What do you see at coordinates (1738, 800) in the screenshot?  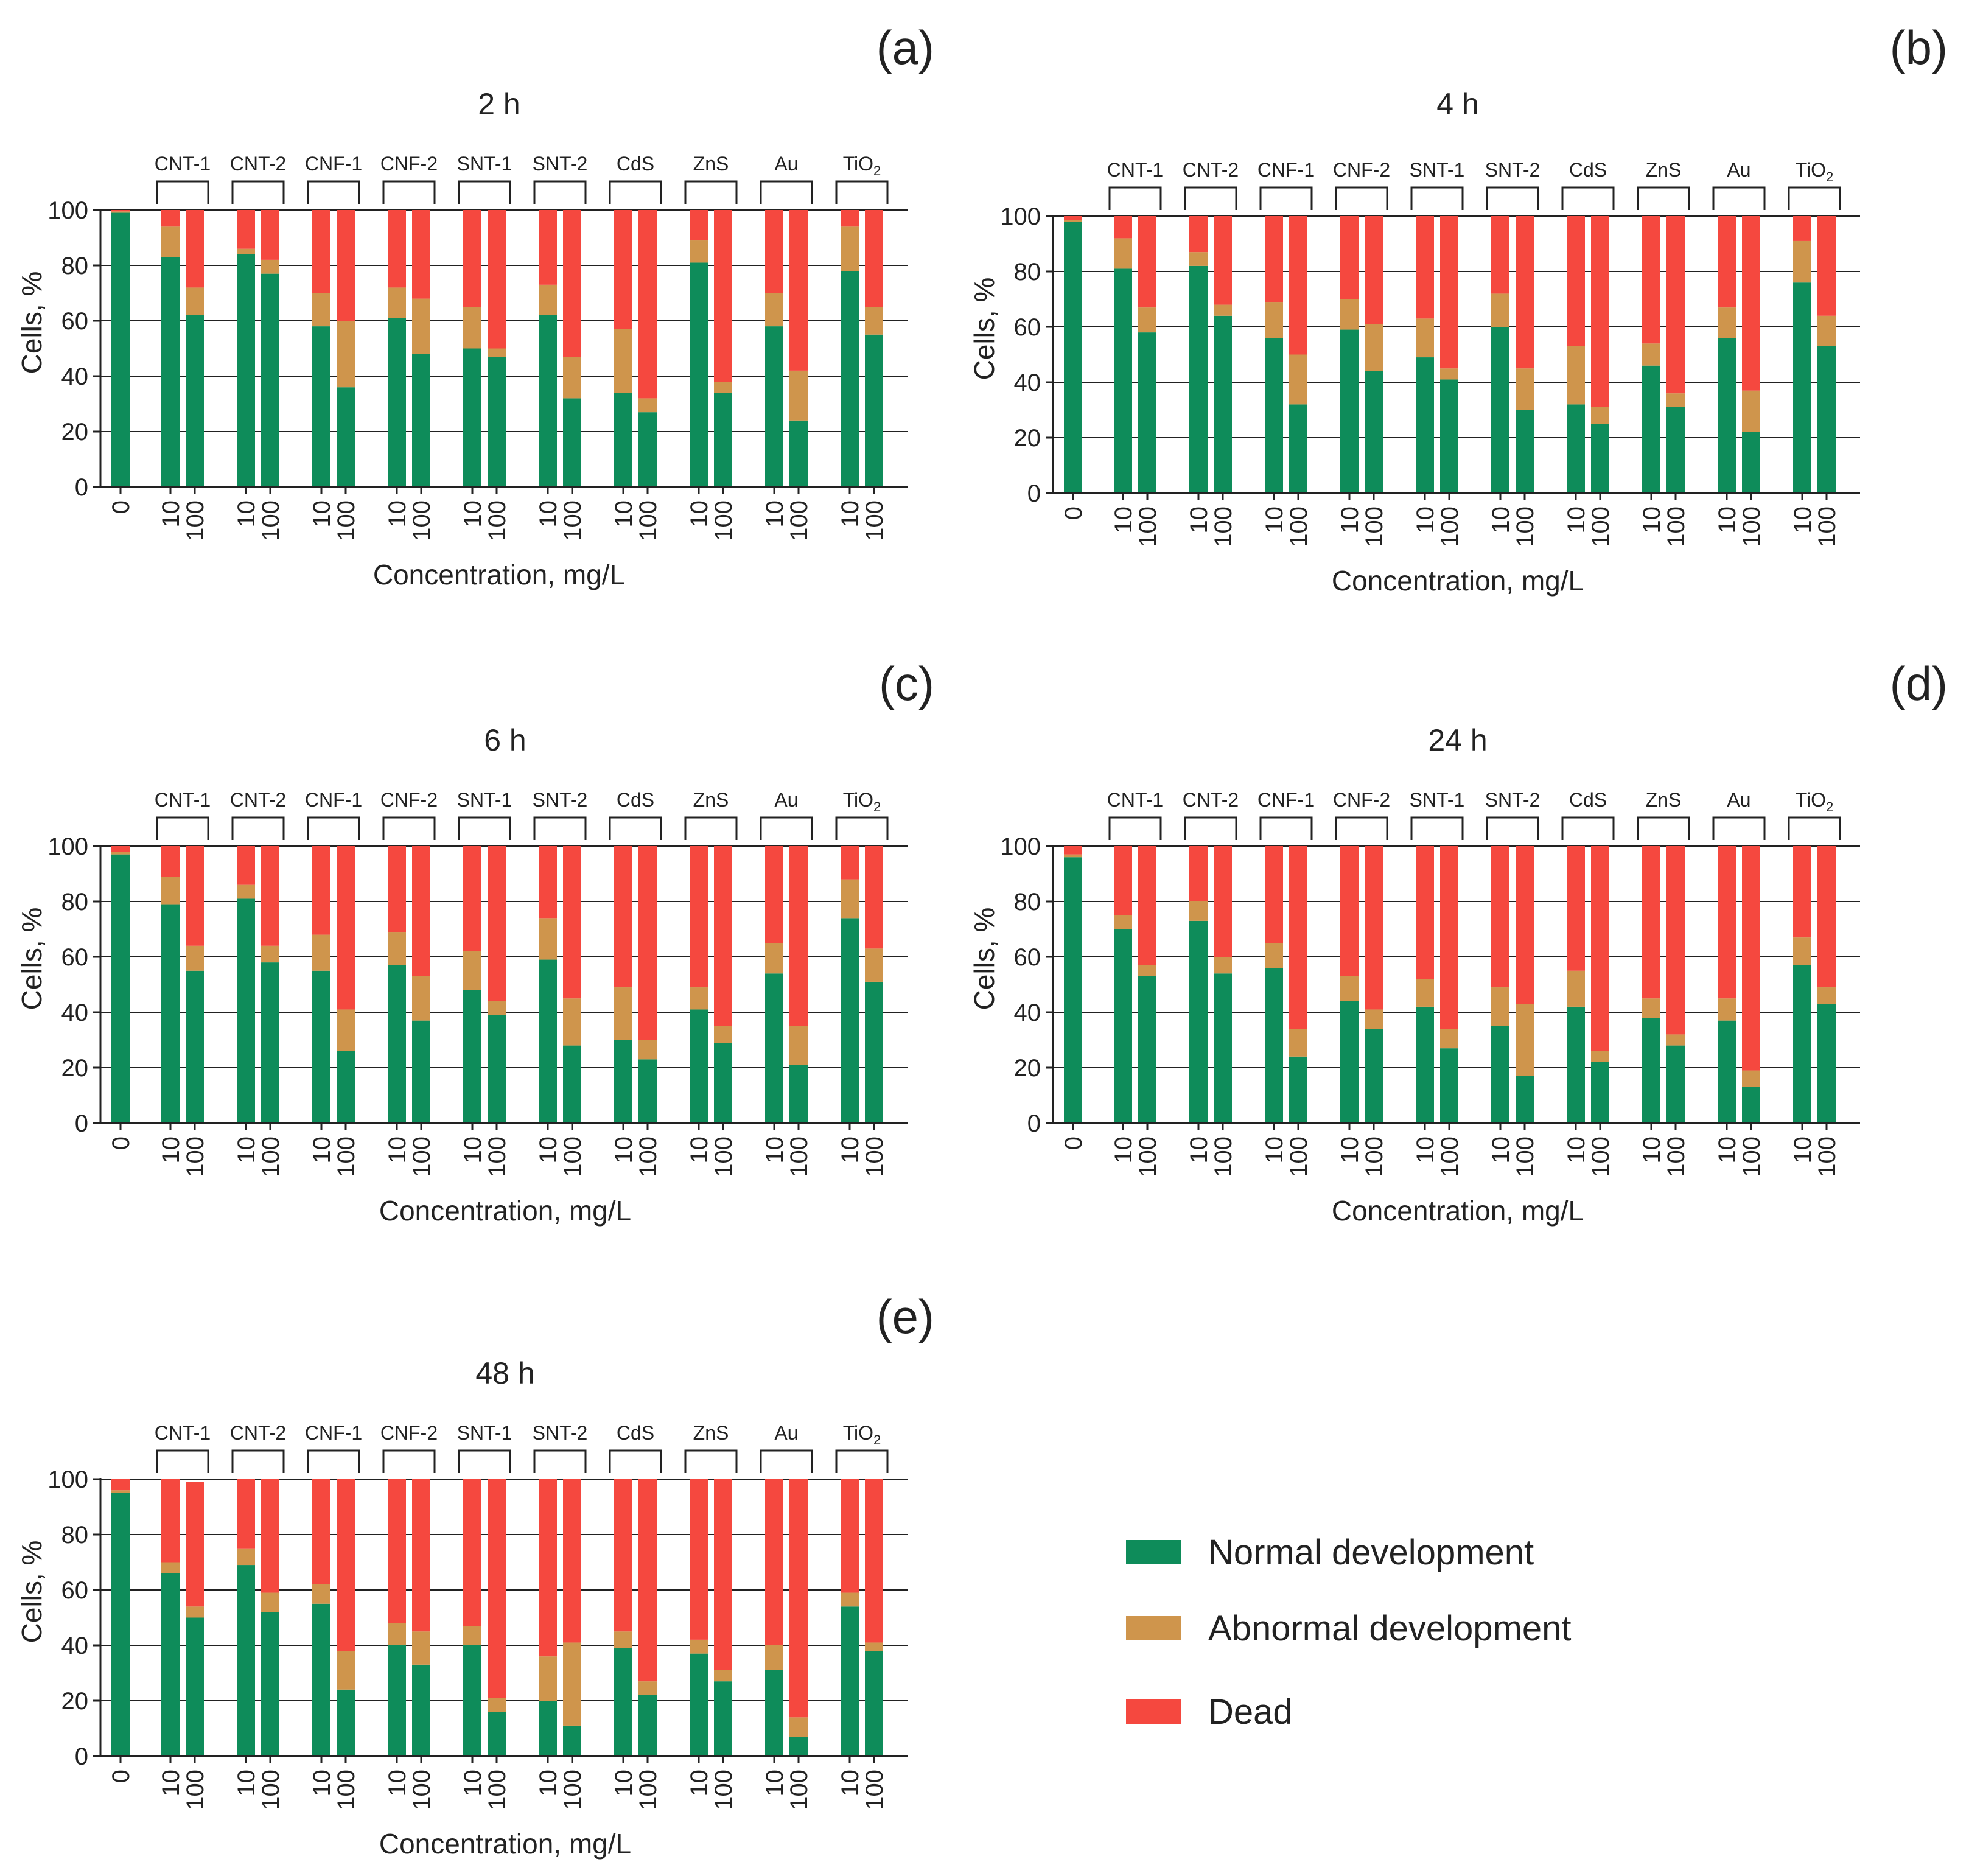 I see `group-label: Au` at bounding box center [1738, 800].